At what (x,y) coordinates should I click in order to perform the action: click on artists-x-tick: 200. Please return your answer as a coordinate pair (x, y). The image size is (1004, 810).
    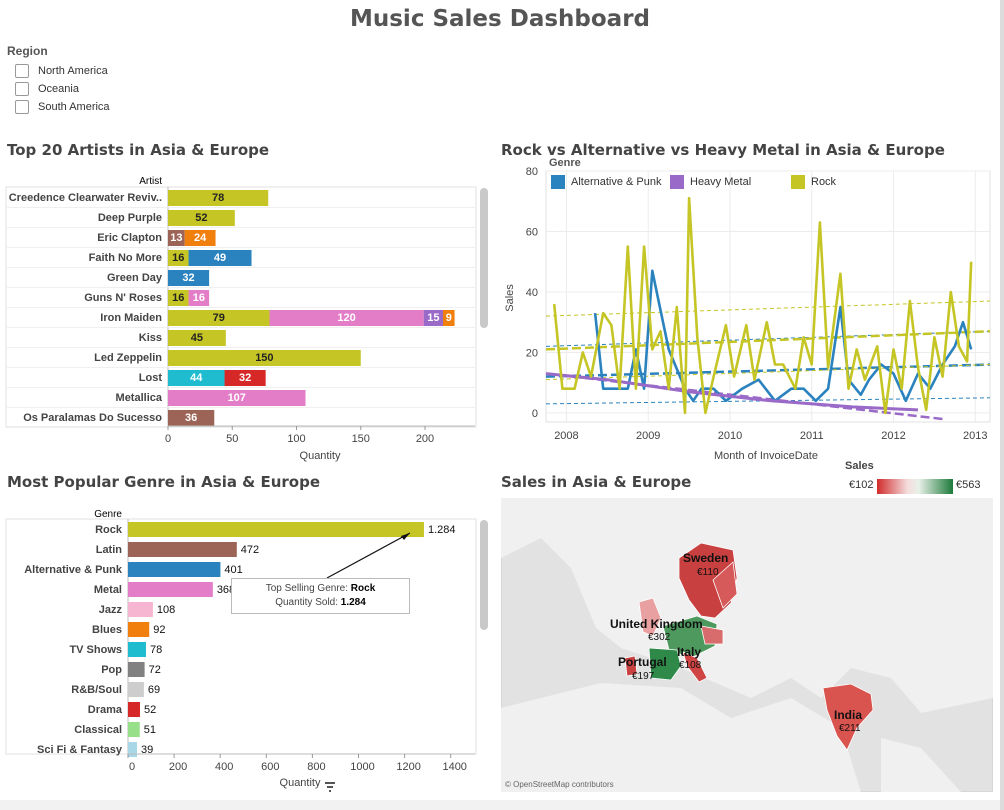
    Looking at the image, I should click on (425, 439).